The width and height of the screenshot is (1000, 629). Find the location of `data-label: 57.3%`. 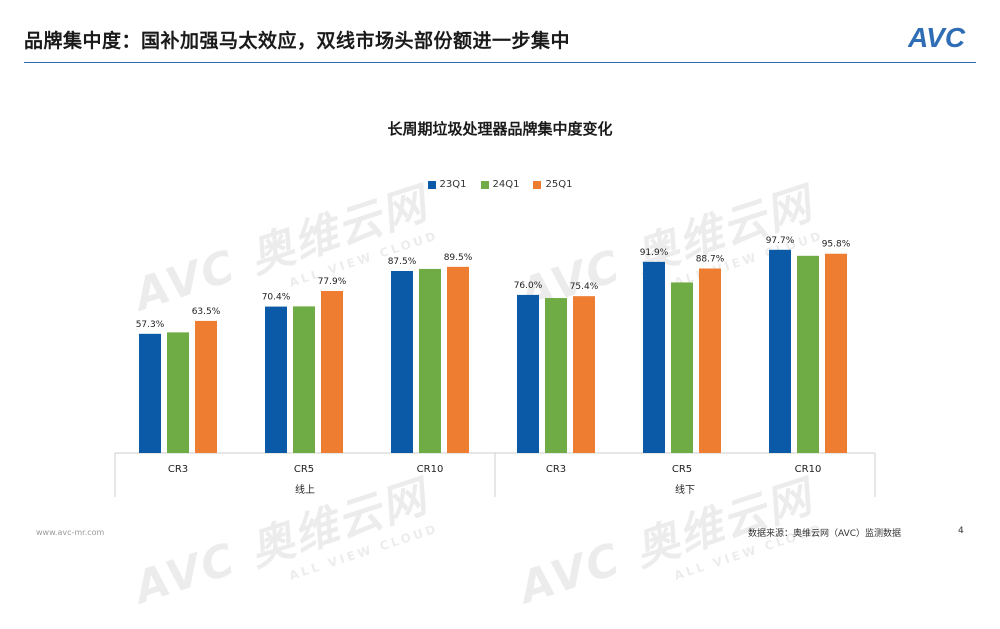

data-label: 57.3% is located at coordinates (150, 325).